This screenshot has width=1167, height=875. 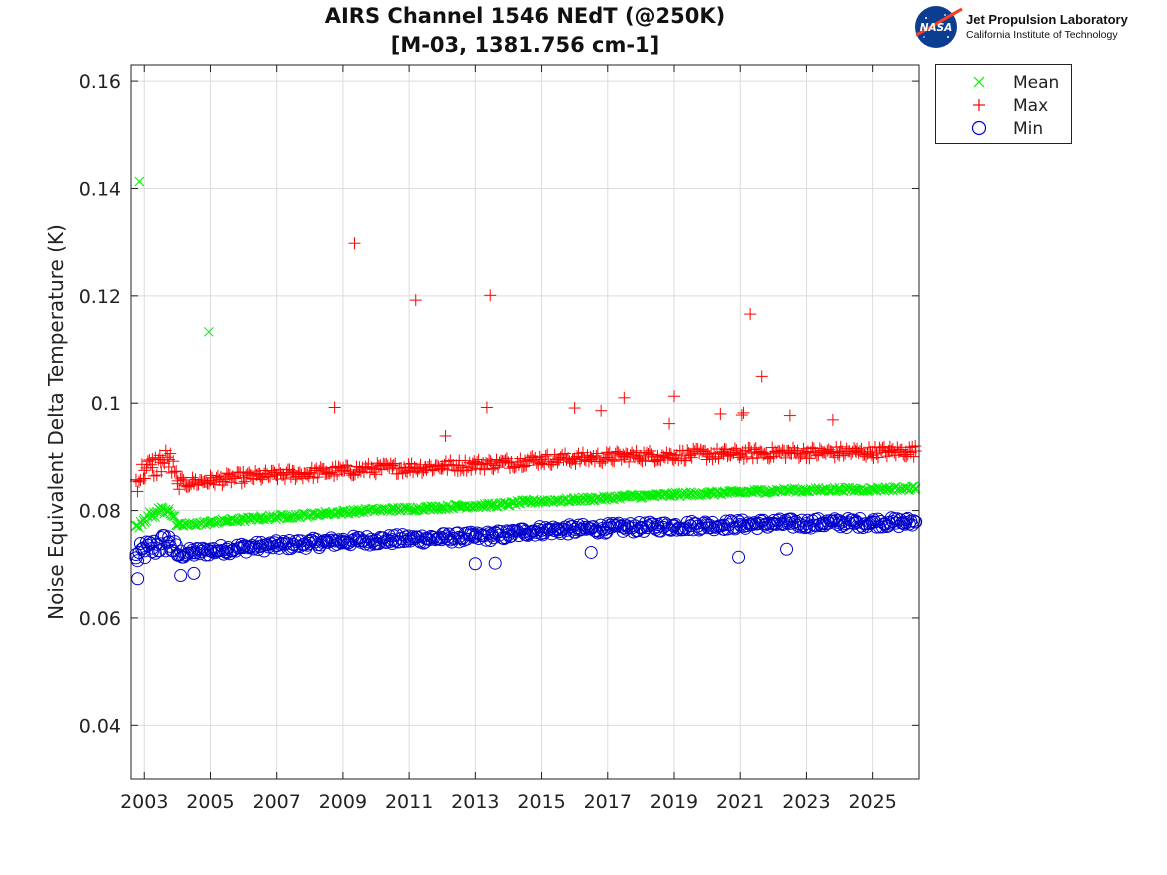 What do you see at coordinates (1036, 83) in the screenshot?
I see `legend-label-mean: Mean` at bounding box center [1036, 83].